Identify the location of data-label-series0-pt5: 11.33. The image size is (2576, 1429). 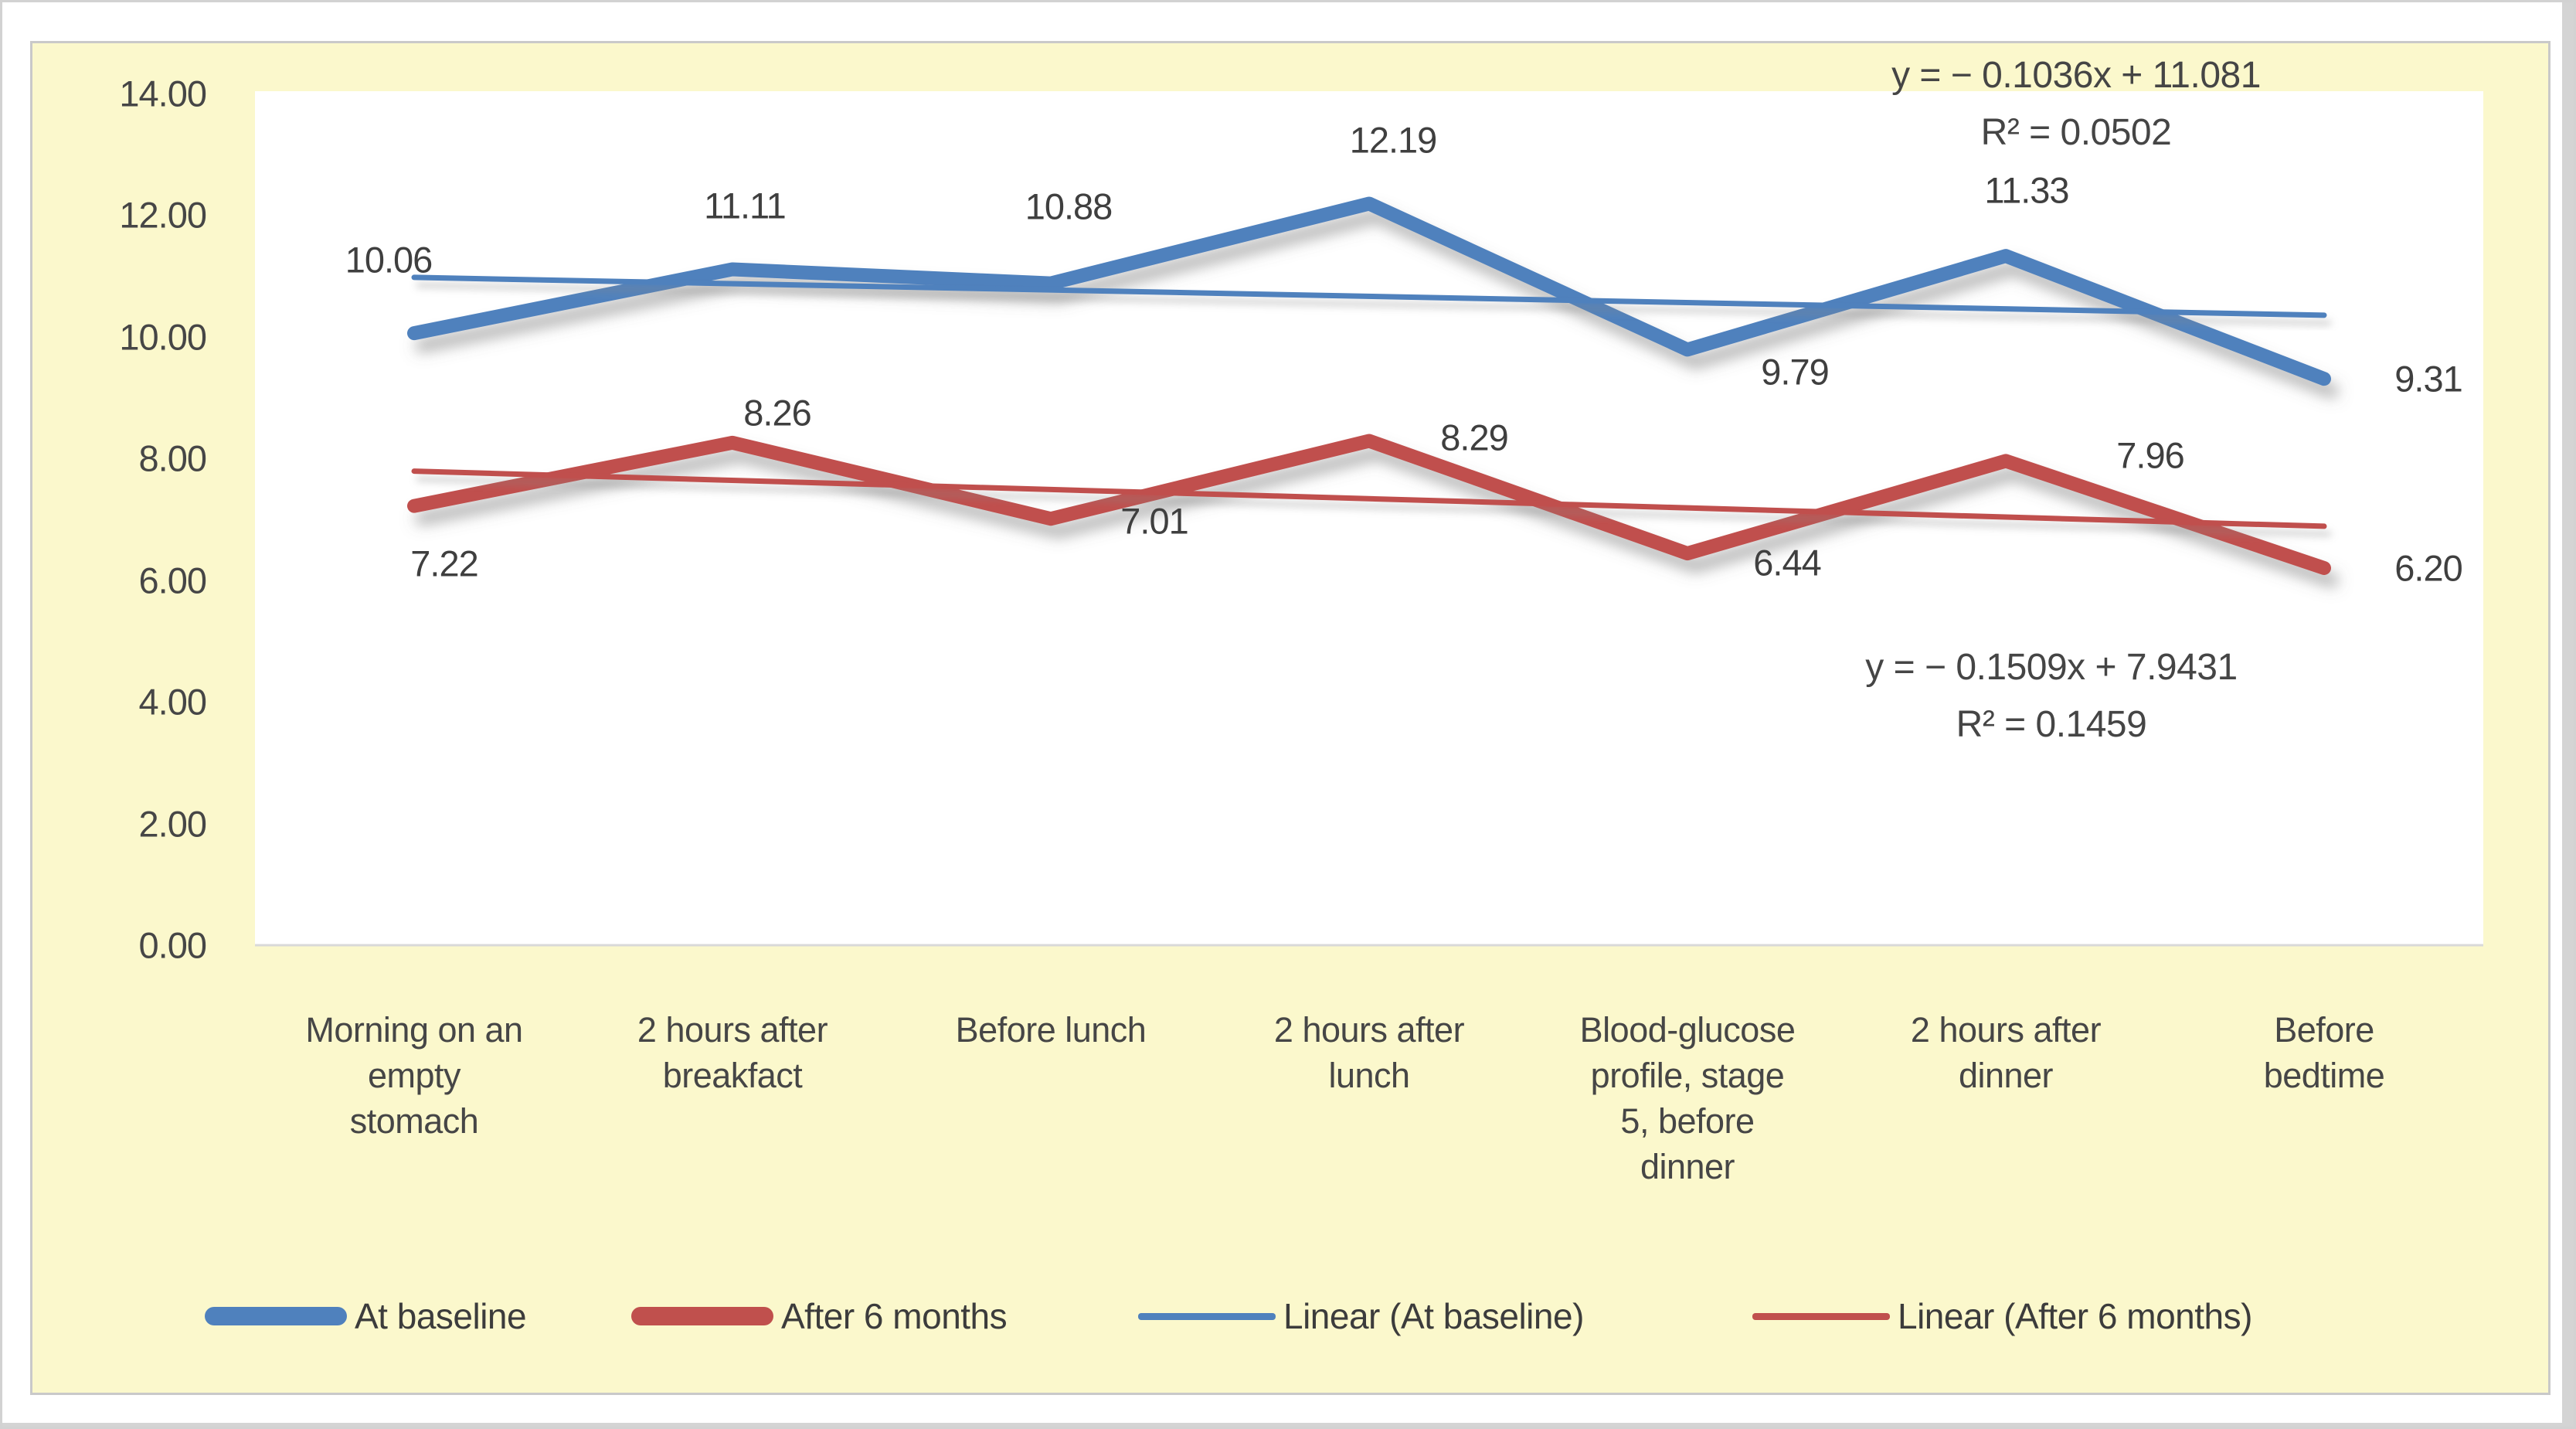
(2026, 190).